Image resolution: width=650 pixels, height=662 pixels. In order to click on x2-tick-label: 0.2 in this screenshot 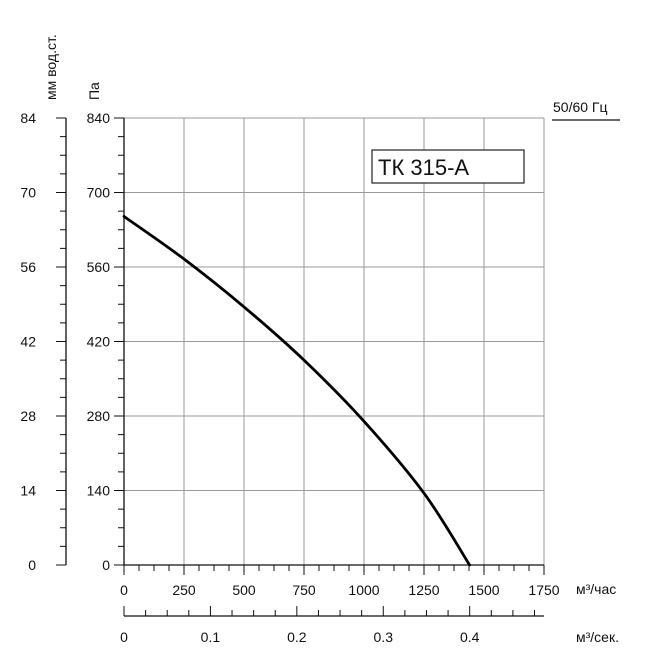, I will do `click(297, 637)`.